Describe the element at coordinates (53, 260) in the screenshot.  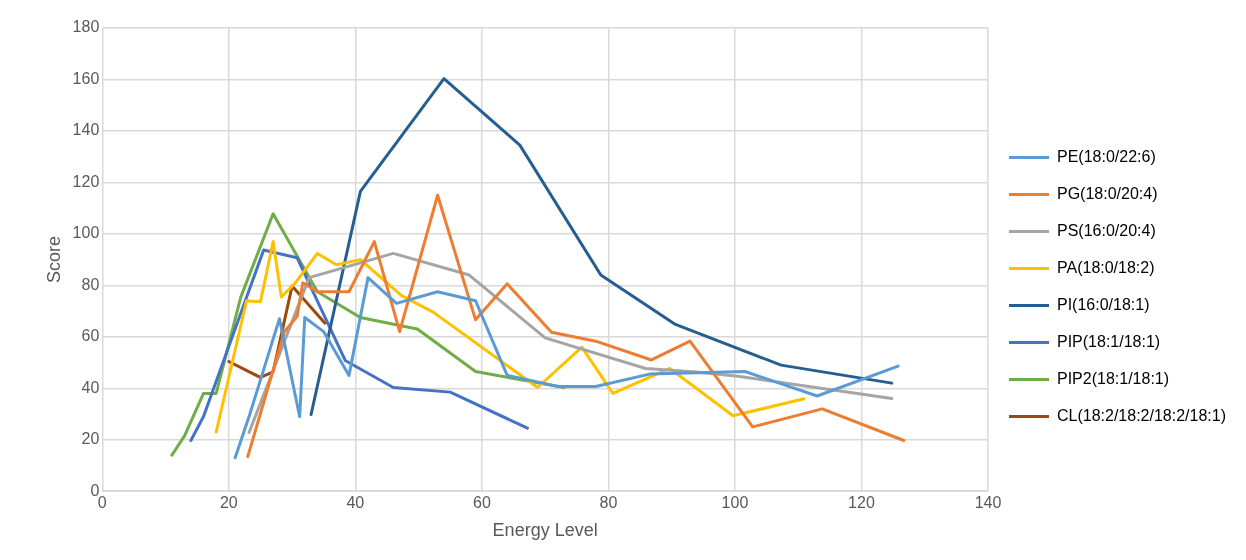
I see `y-axis-title: Score` at that location.